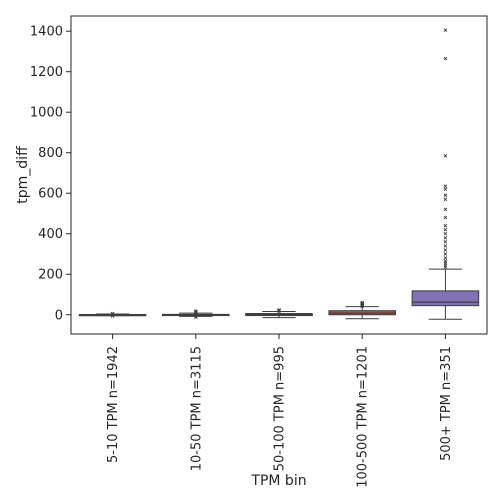 Image resolution: width=504 pixels, height=504 pixels. Describe the element at coordinates (363, 417) in the screenshot. I see `x-tick-label: 100-500 TPM n=1201` at that location.